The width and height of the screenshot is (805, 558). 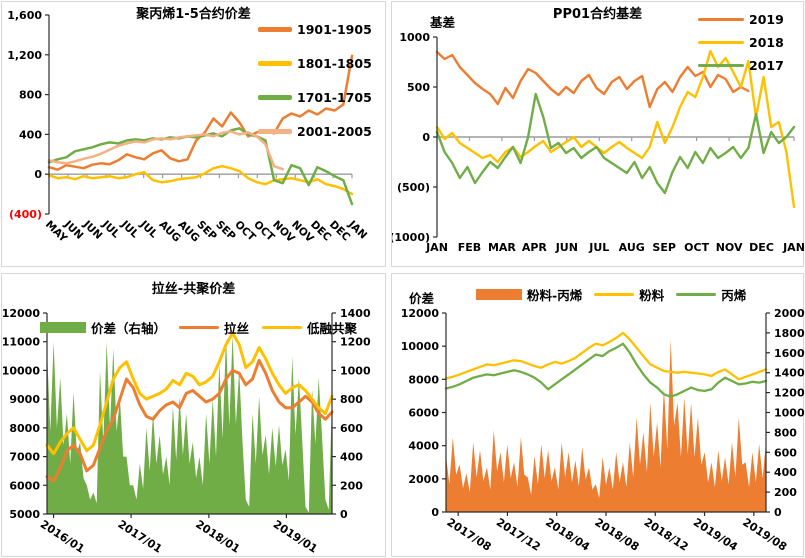 What do you see at coordinates (422, 298) in the screenshot?
I see `y-axis-title: 价差` at bounding box center [422, 298].